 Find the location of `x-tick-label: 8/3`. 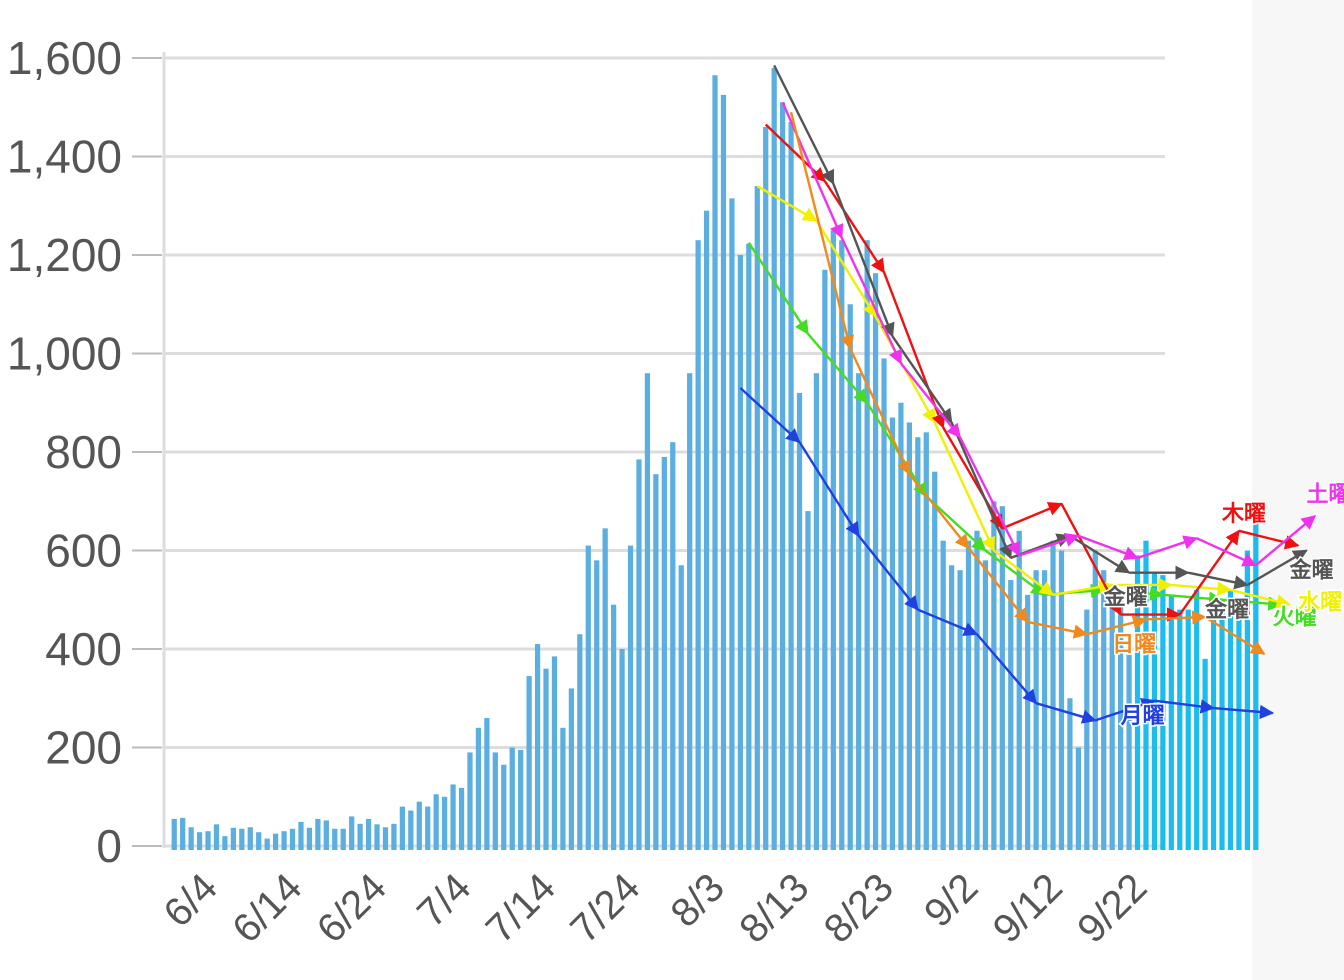

x-tick-label: 8/3 is located at coordinates (698, 900).